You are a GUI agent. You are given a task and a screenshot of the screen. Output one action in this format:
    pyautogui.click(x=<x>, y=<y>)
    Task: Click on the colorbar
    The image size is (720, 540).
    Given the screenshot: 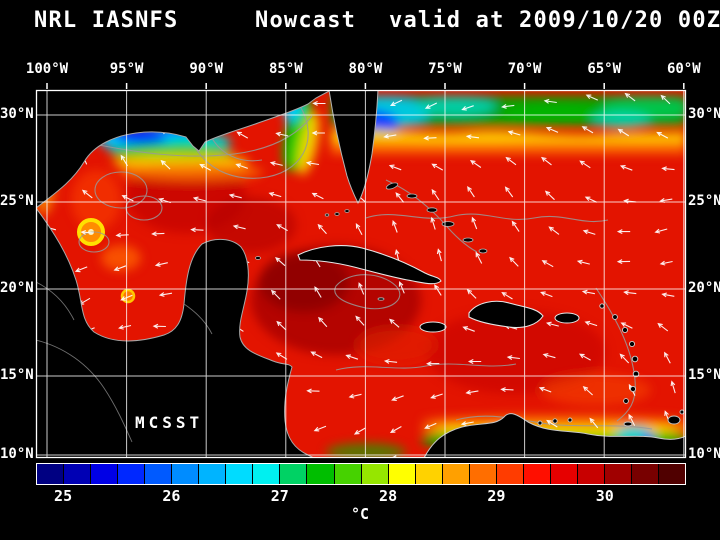 What is the action you would take?
    pyautogui.click(x=361, y=474)
    